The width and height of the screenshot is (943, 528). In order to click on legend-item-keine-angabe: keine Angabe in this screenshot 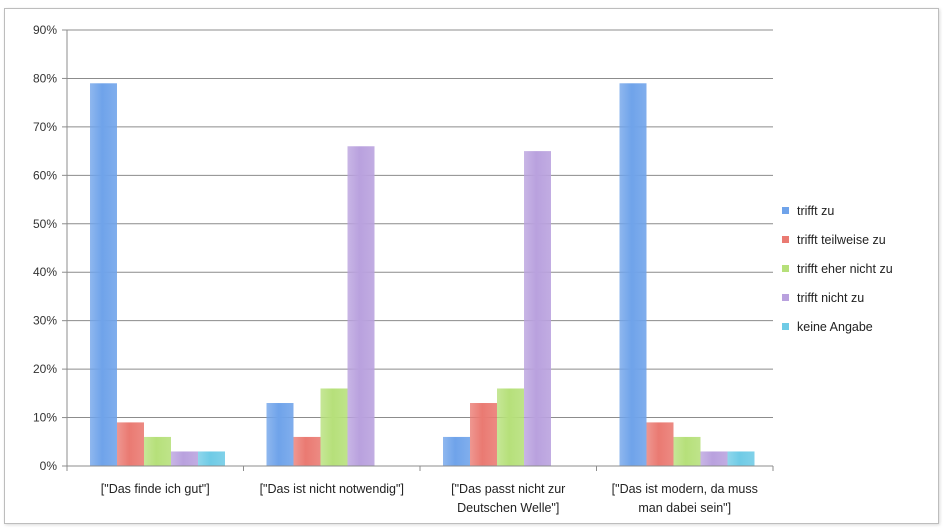, I will do `click(827, 327)`.